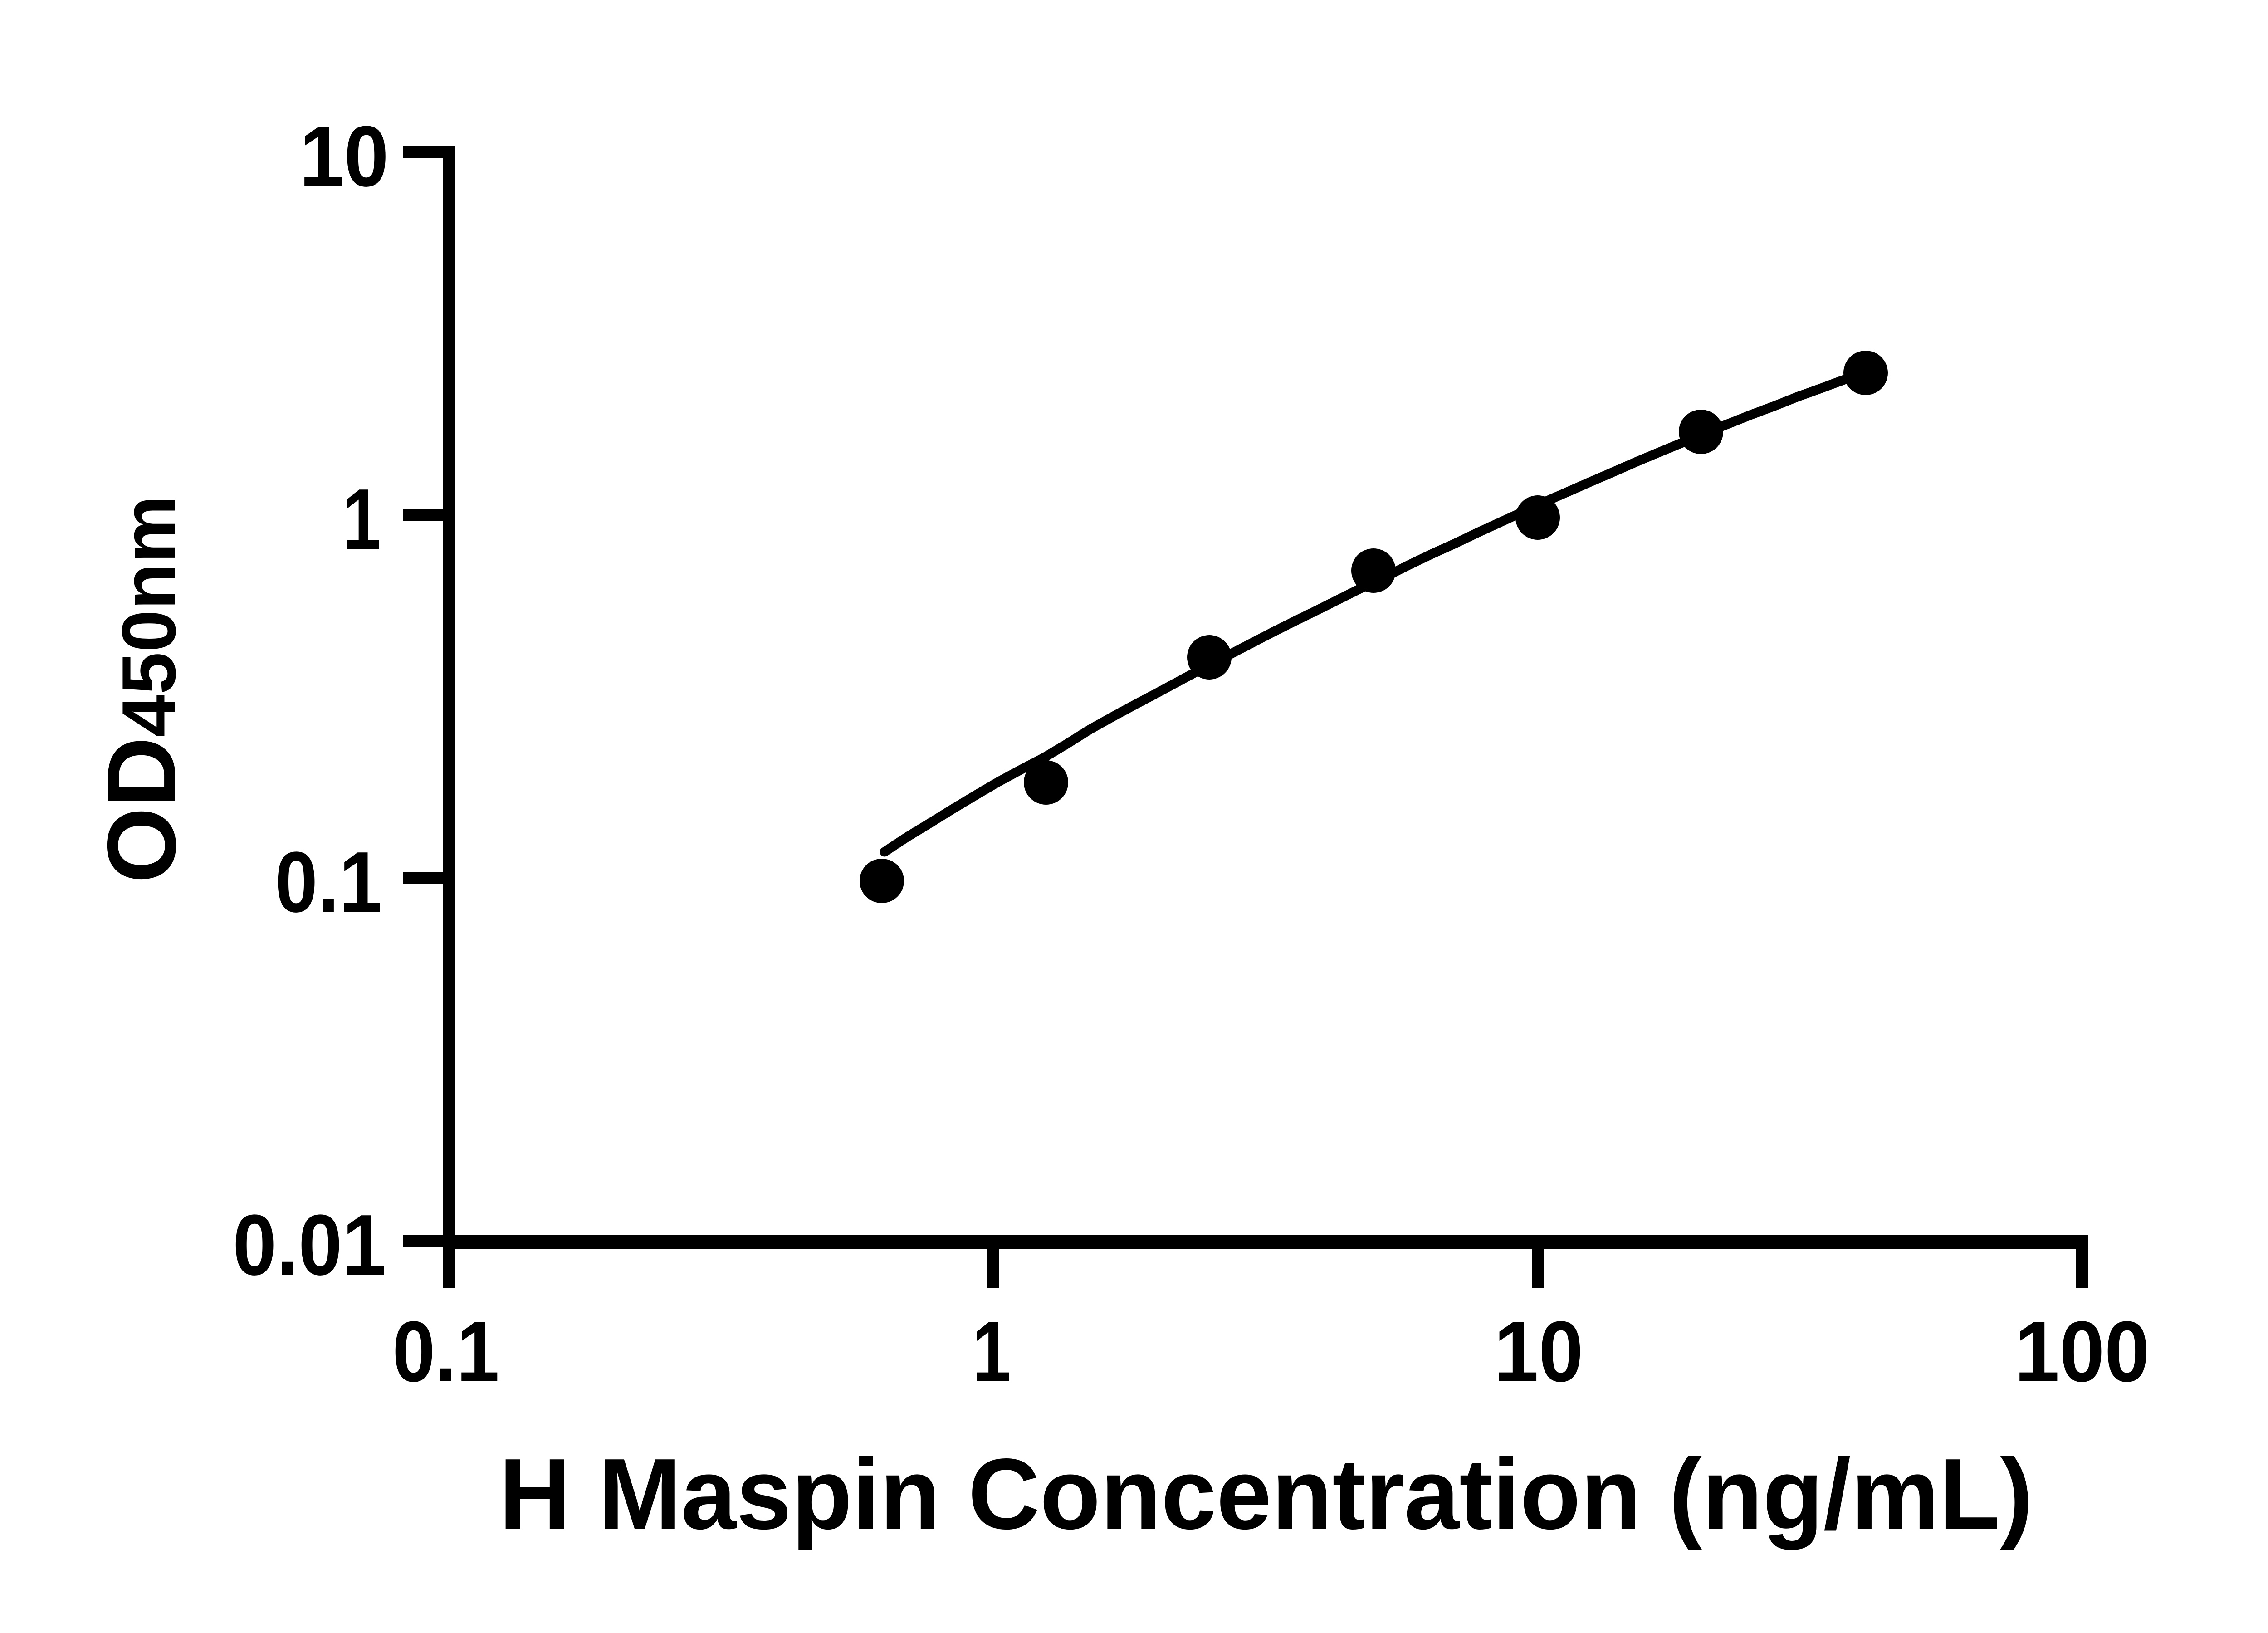 Image resolution: width=2268 pixels, height=1633 pixels. What do you see at coordinates (1266, 1494) in the screenshot?
I see `svg-text: H Maspin Concentration (ng/mL)` at bounding box center [1266, 1494].